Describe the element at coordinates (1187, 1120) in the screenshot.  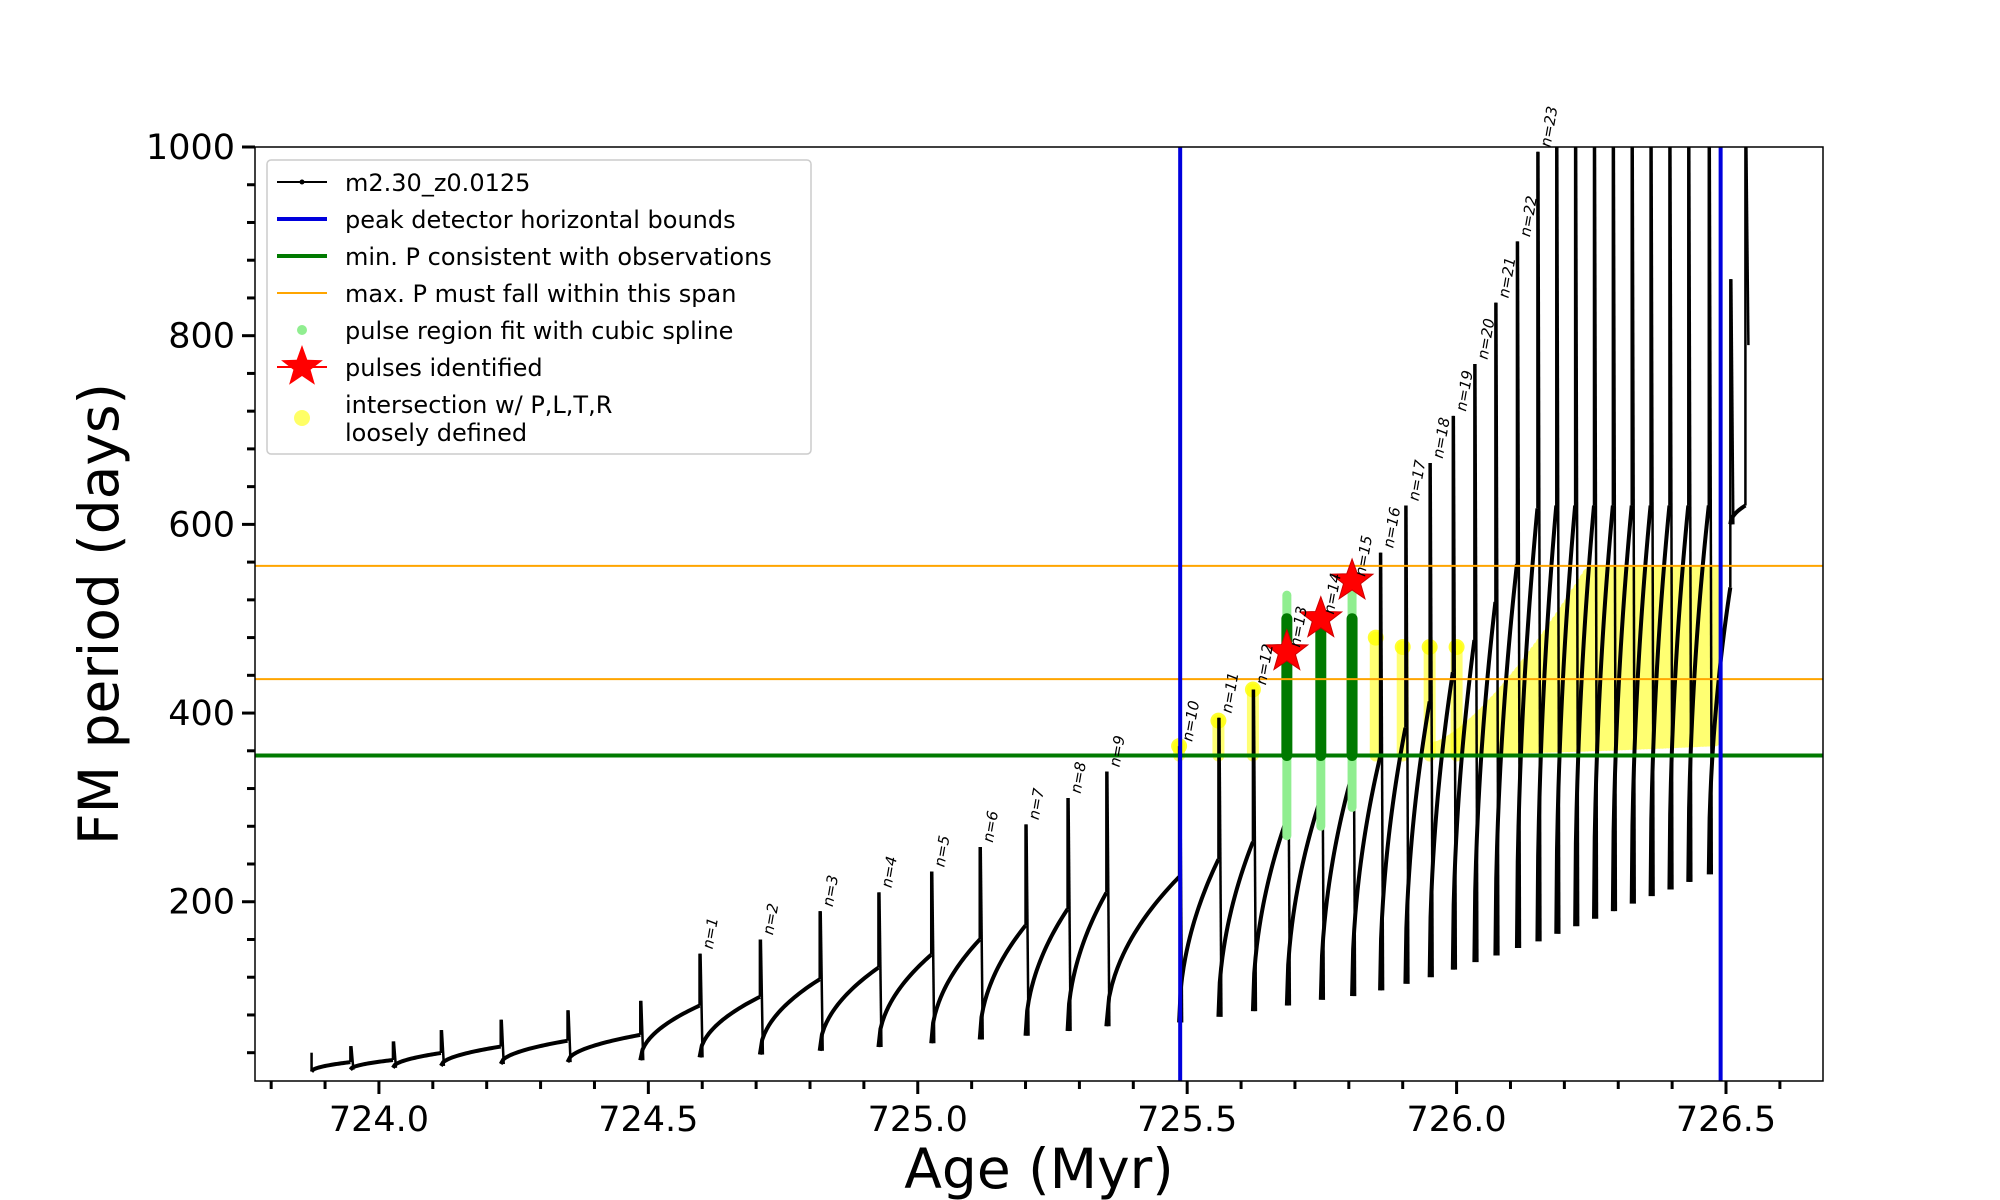
I see `x-tick-label: 725.5` at that location.